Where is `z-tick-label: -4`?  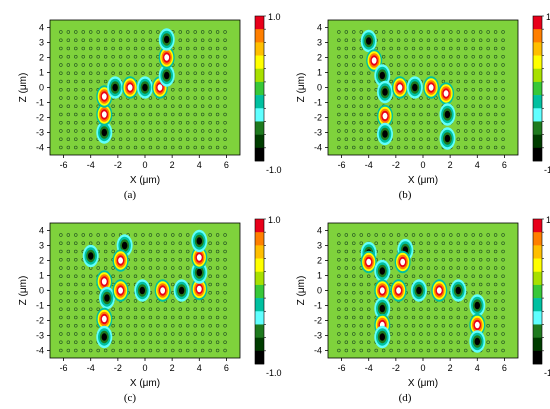 z-tick-label: -4 is located at coordinates (40, 351).